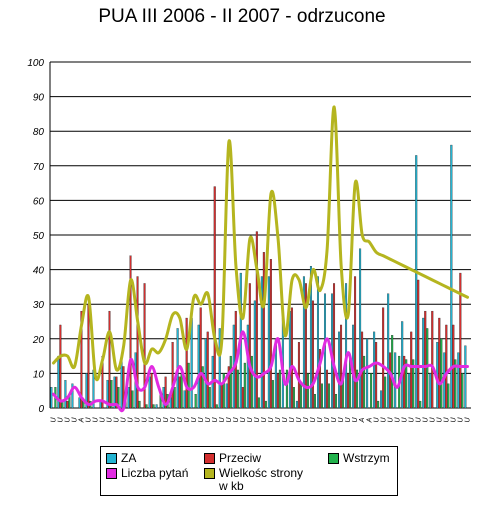  I want to click on legend-label: Przeciw, so click(240, 458).